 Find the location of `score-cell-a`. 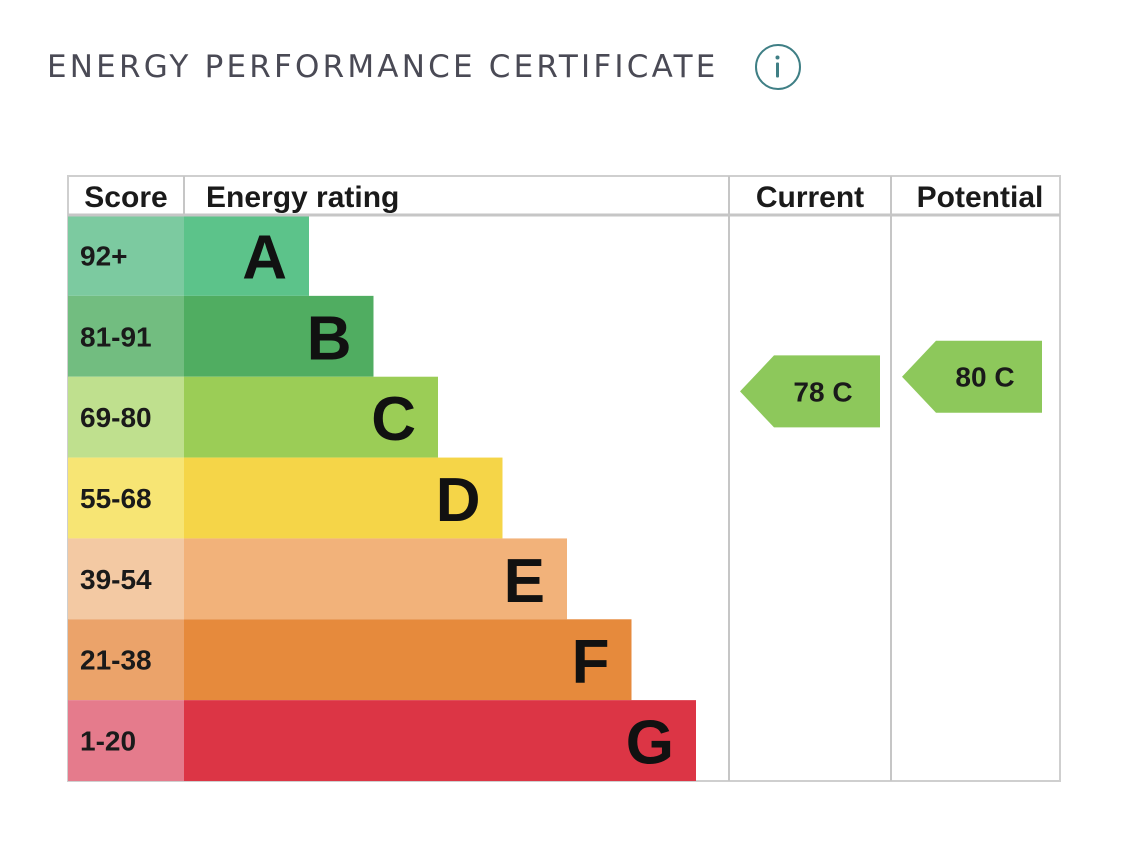

score-cell-a is located at coordinates (126, 255).